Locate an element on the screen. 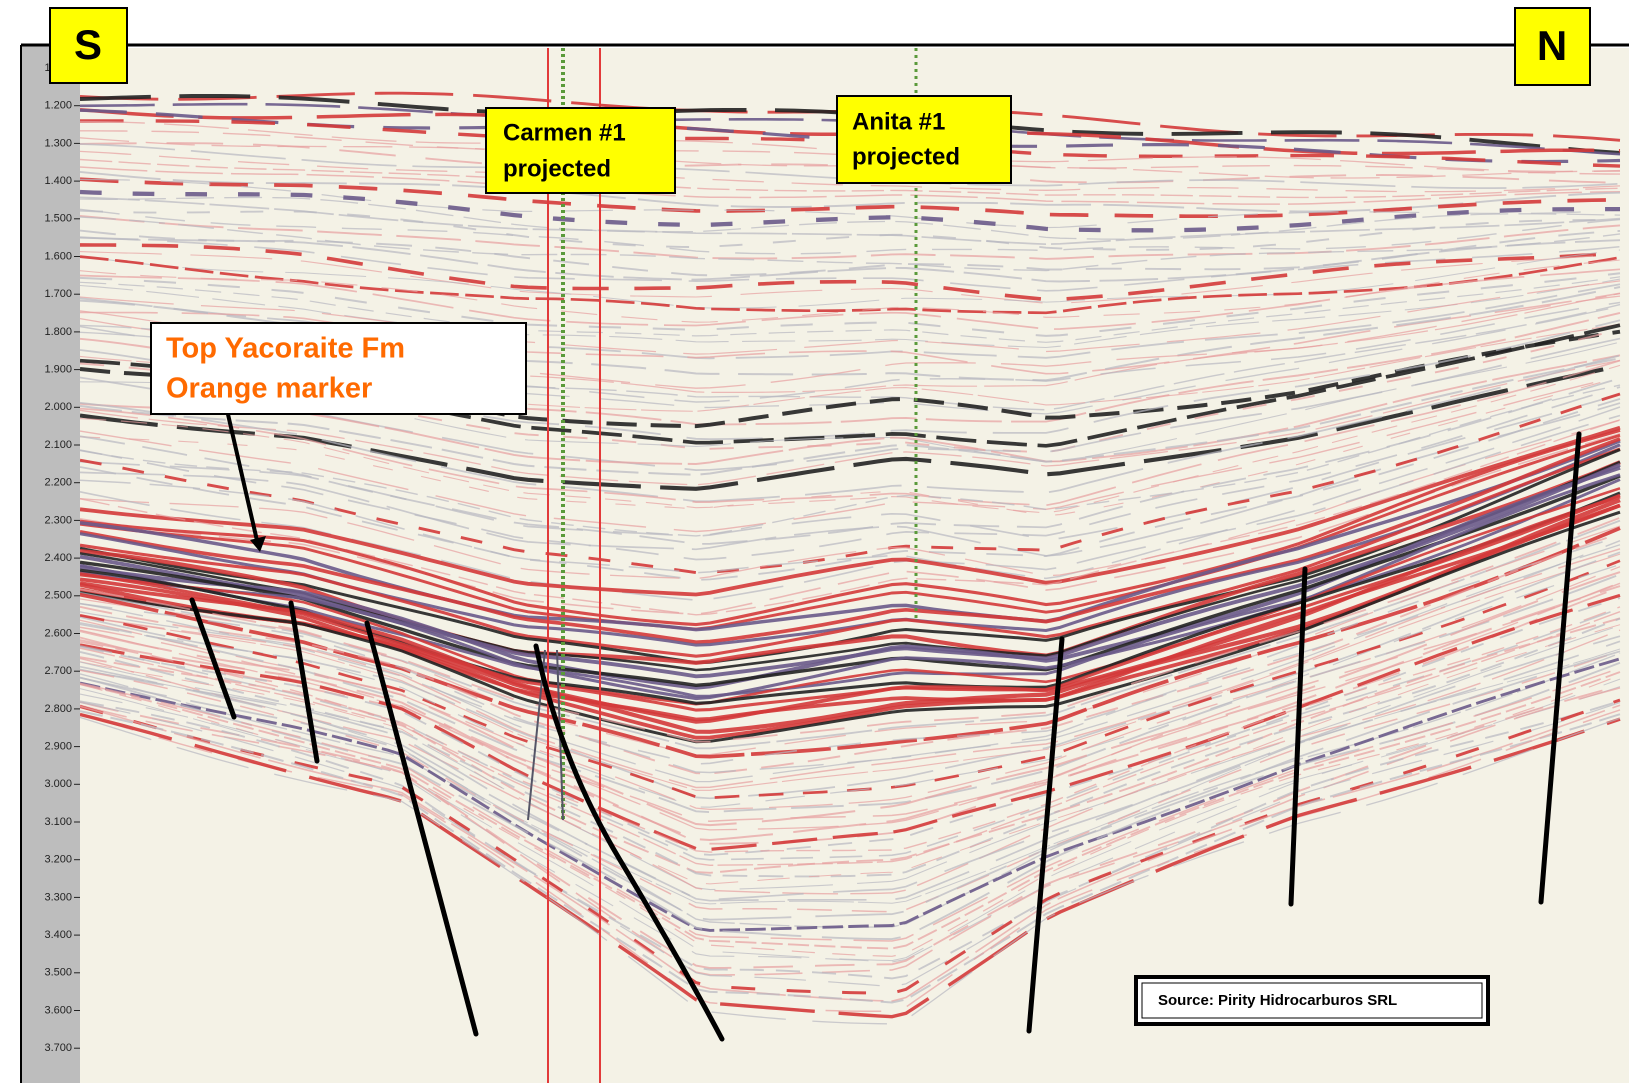 The height and width of the screenshot is (1083, 1629). time-tick-label: 2.600 is located at coordinates (58, 633).